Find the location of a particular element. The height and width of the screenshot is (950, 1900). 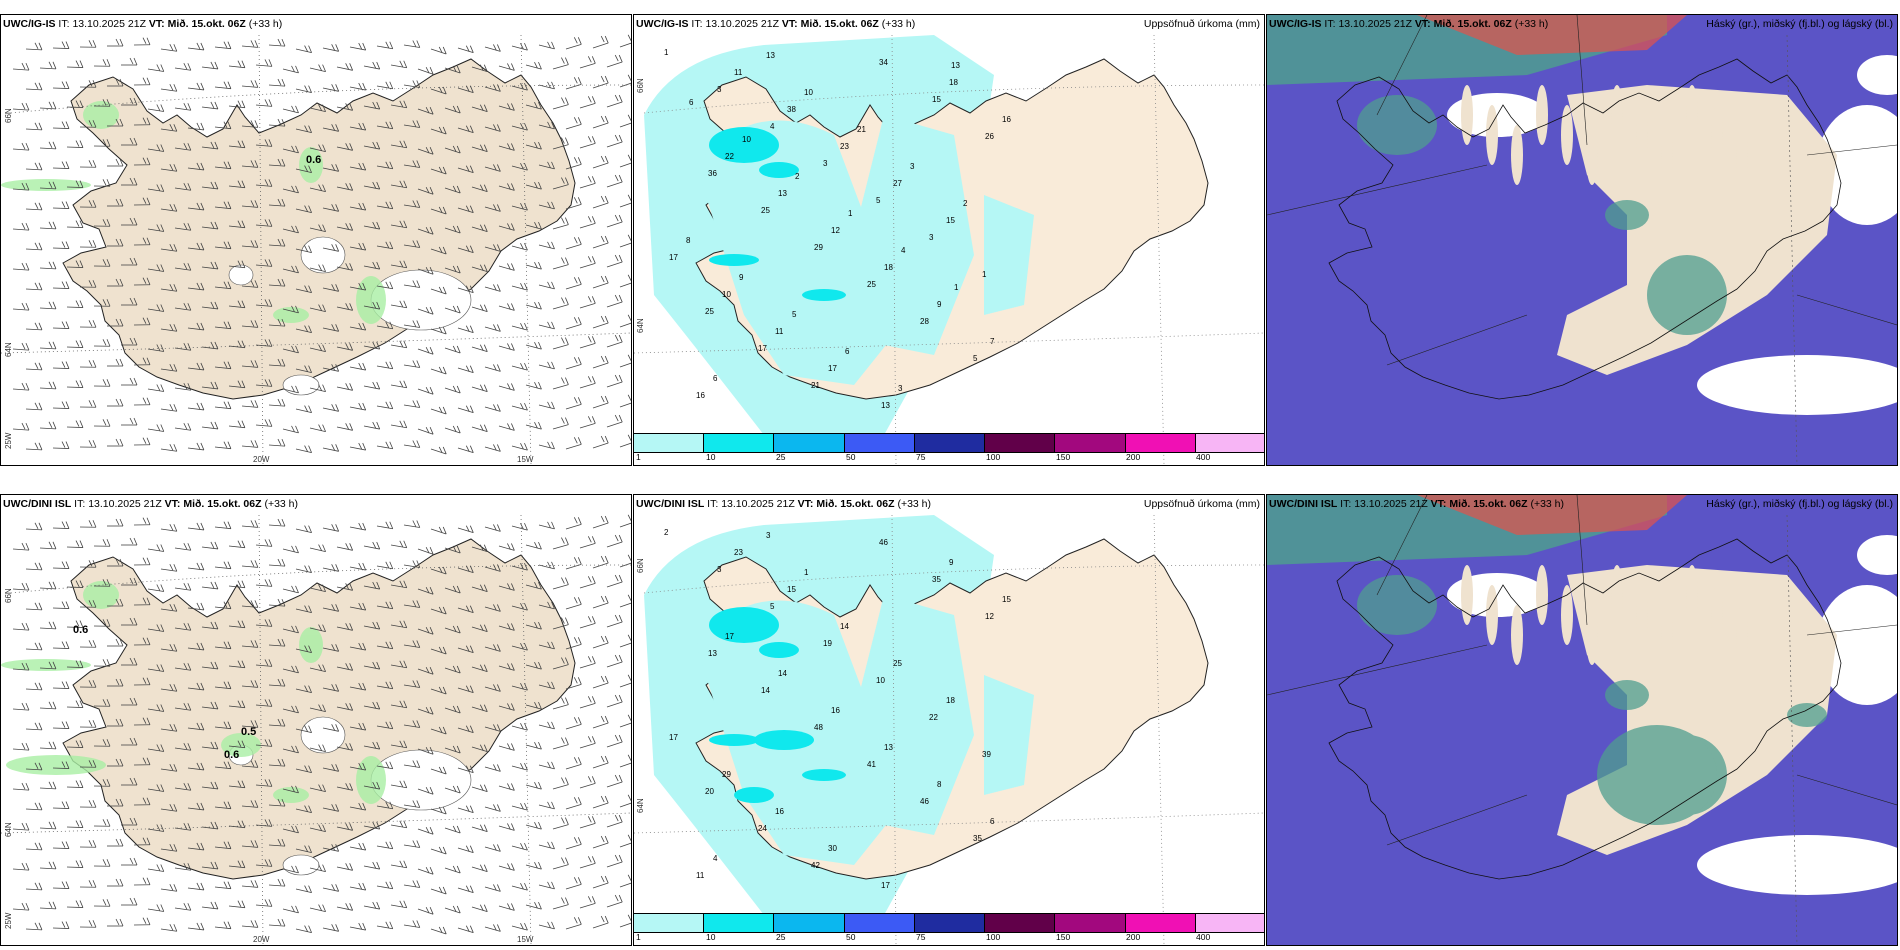

precip-value-label: 34 is located at coordinates (883, 62).